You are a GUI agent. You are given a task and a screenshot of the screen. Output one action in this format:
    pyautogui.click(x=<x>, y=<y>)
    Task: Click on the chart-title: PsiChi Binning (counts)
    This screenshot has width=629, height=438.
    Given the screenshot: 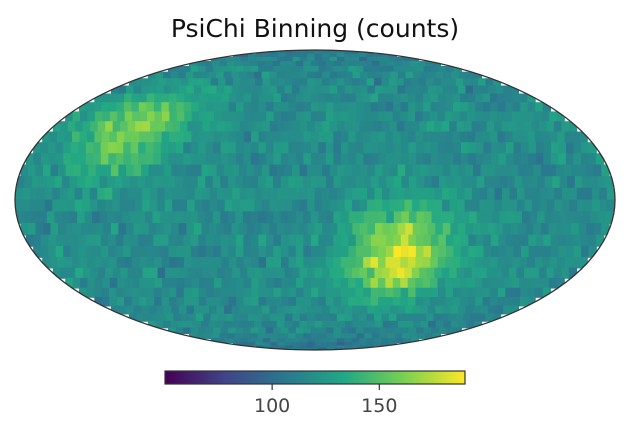 What is the action you would take?
    pyautogui.click(x=315, y=28)
    